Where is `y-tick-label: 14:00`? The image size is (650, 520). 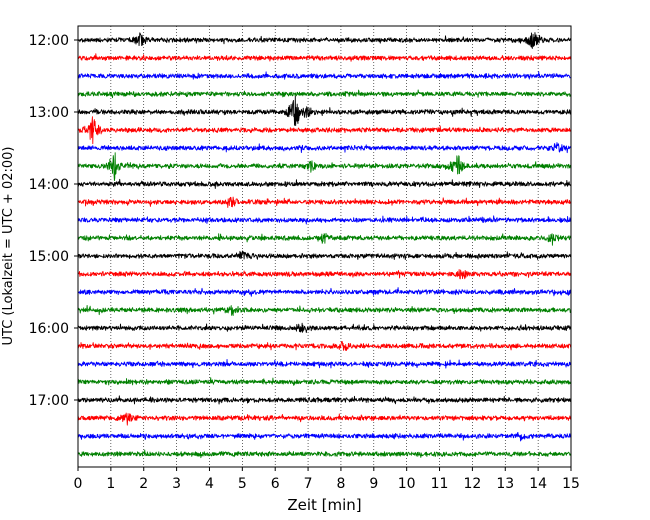
y-tick-label: 14:00 is located at coordinates (49, 185).